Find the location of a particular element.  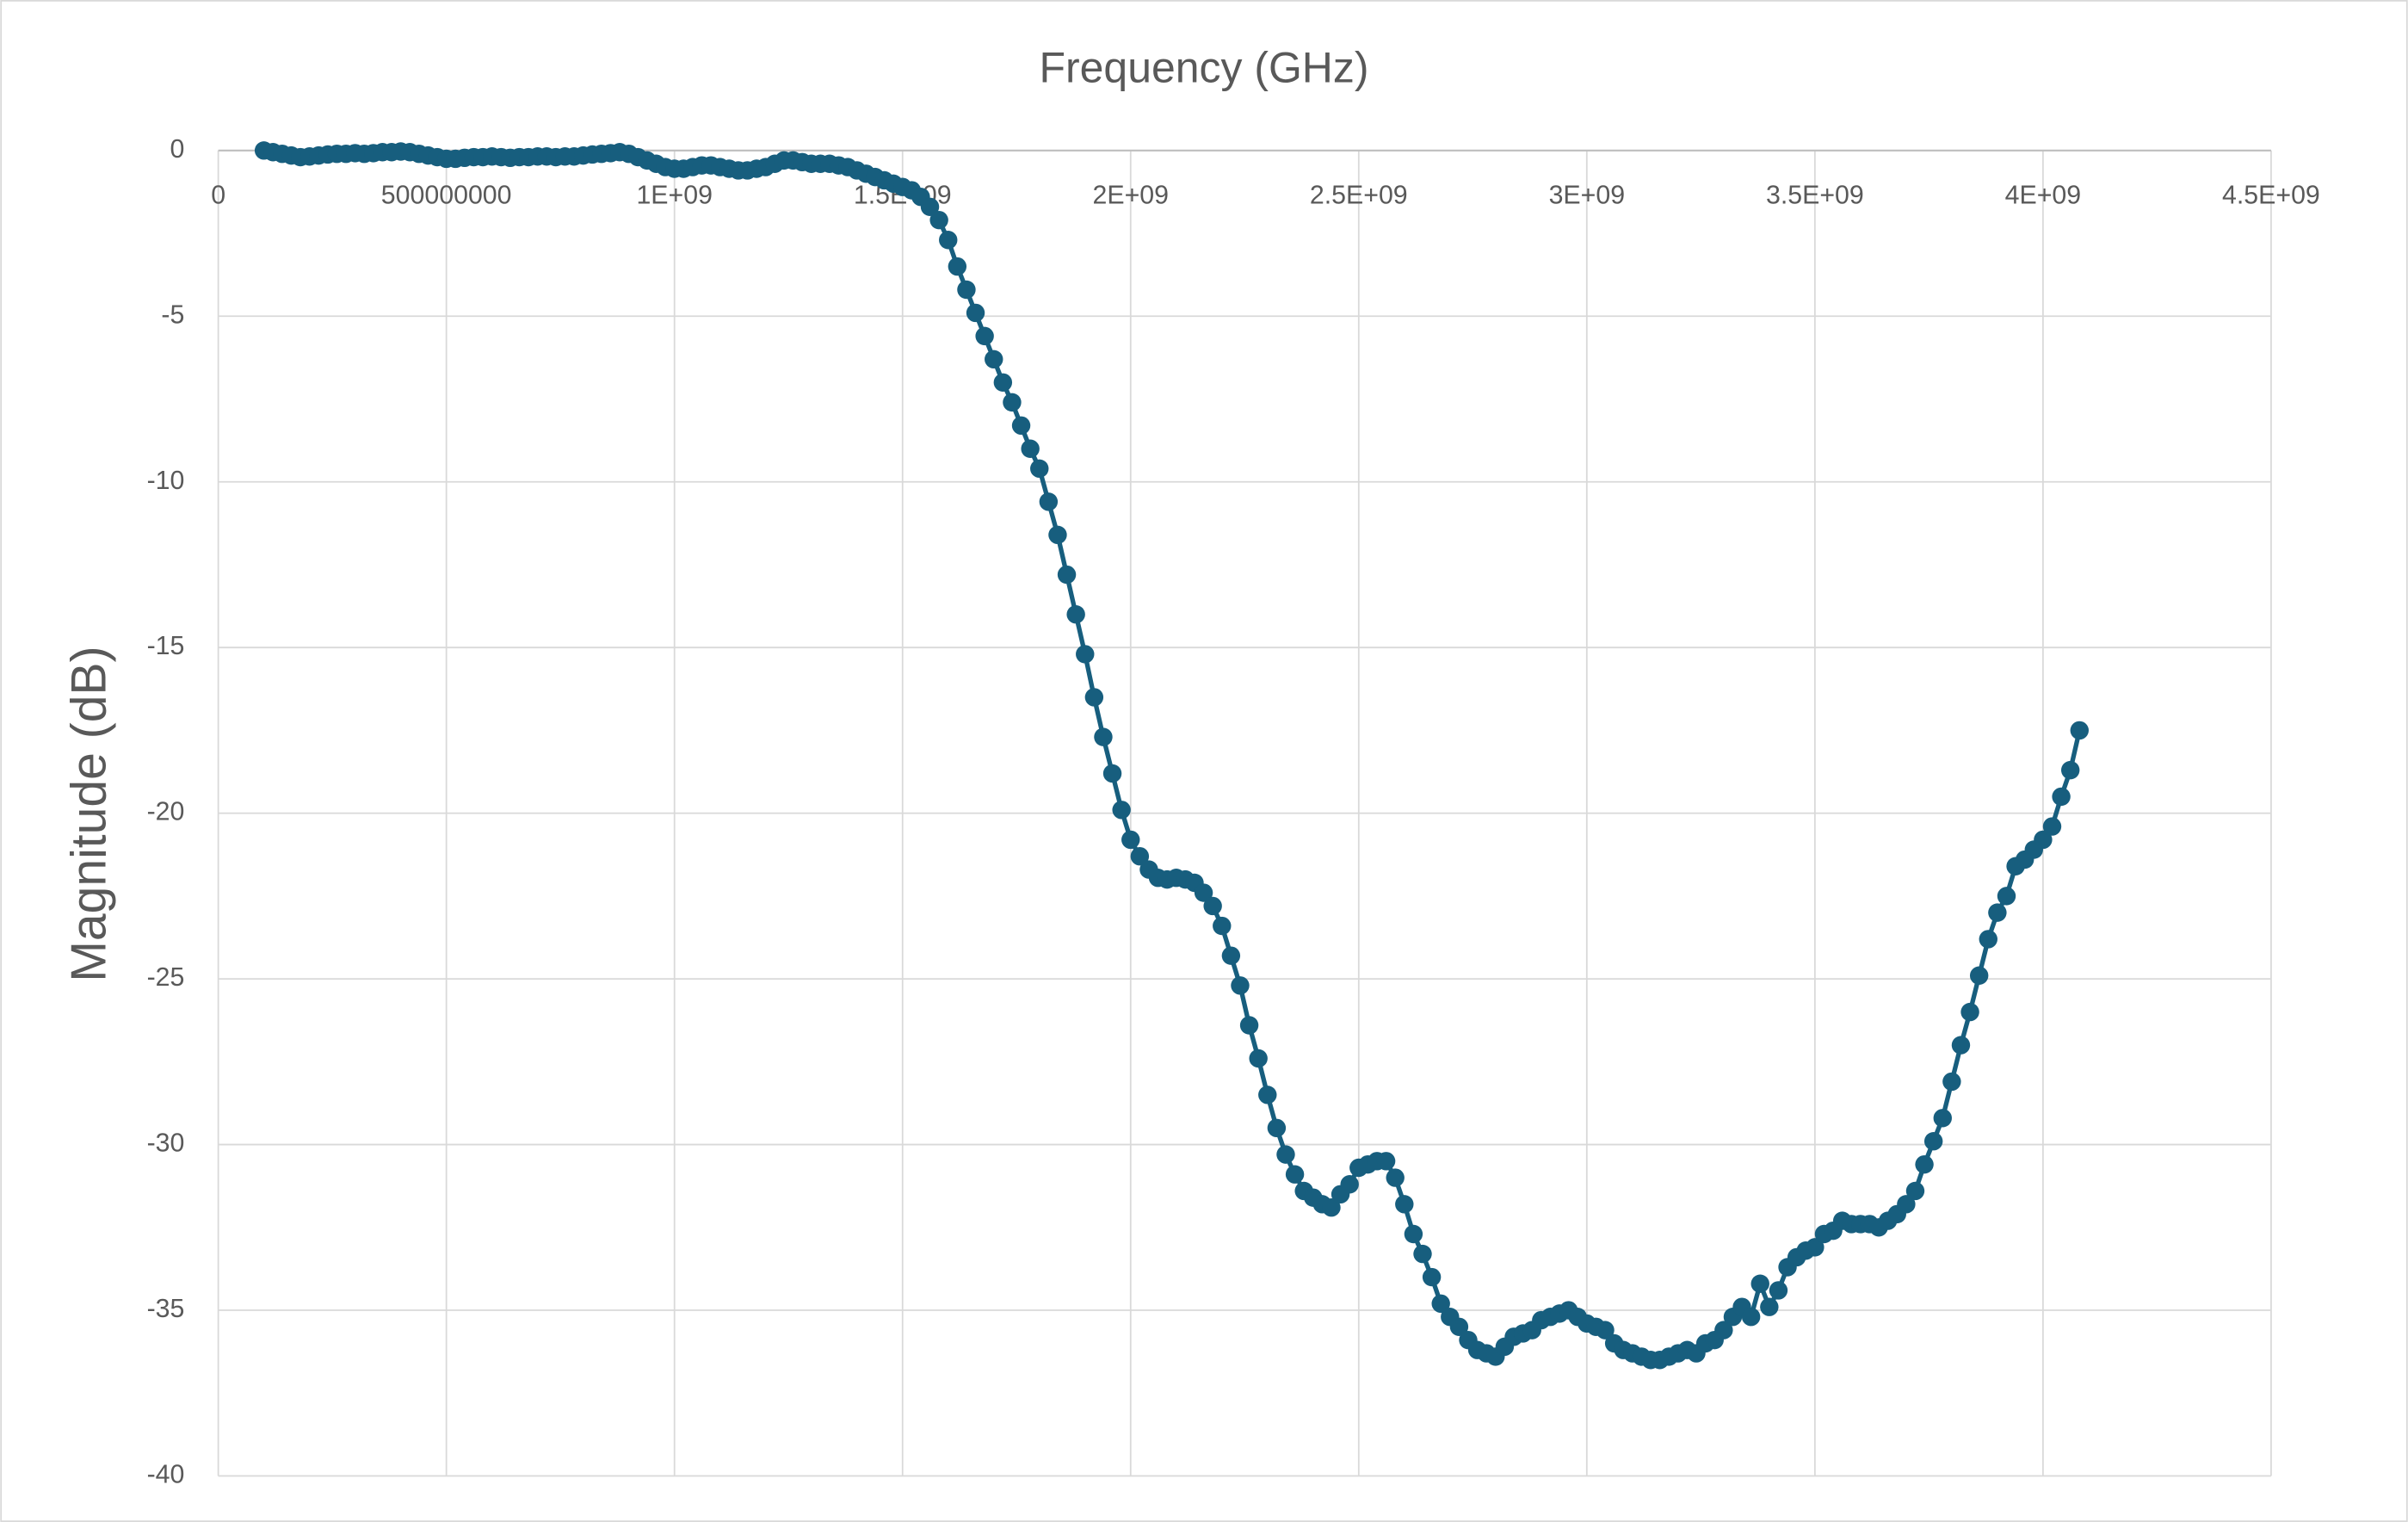

y-tick-label: -10 is located at coordinates (166, 481).